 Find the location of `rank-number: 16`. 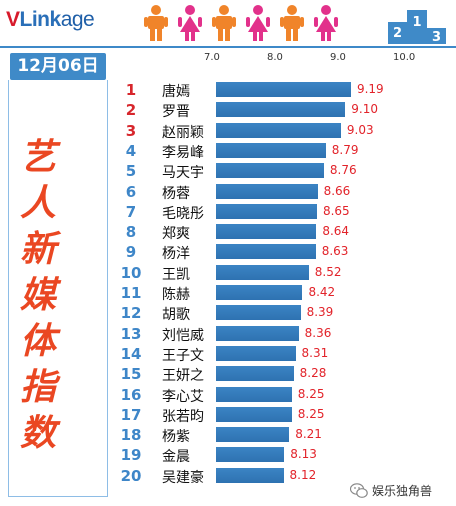

rank-number: 16 is located at coordinates (131, 394).